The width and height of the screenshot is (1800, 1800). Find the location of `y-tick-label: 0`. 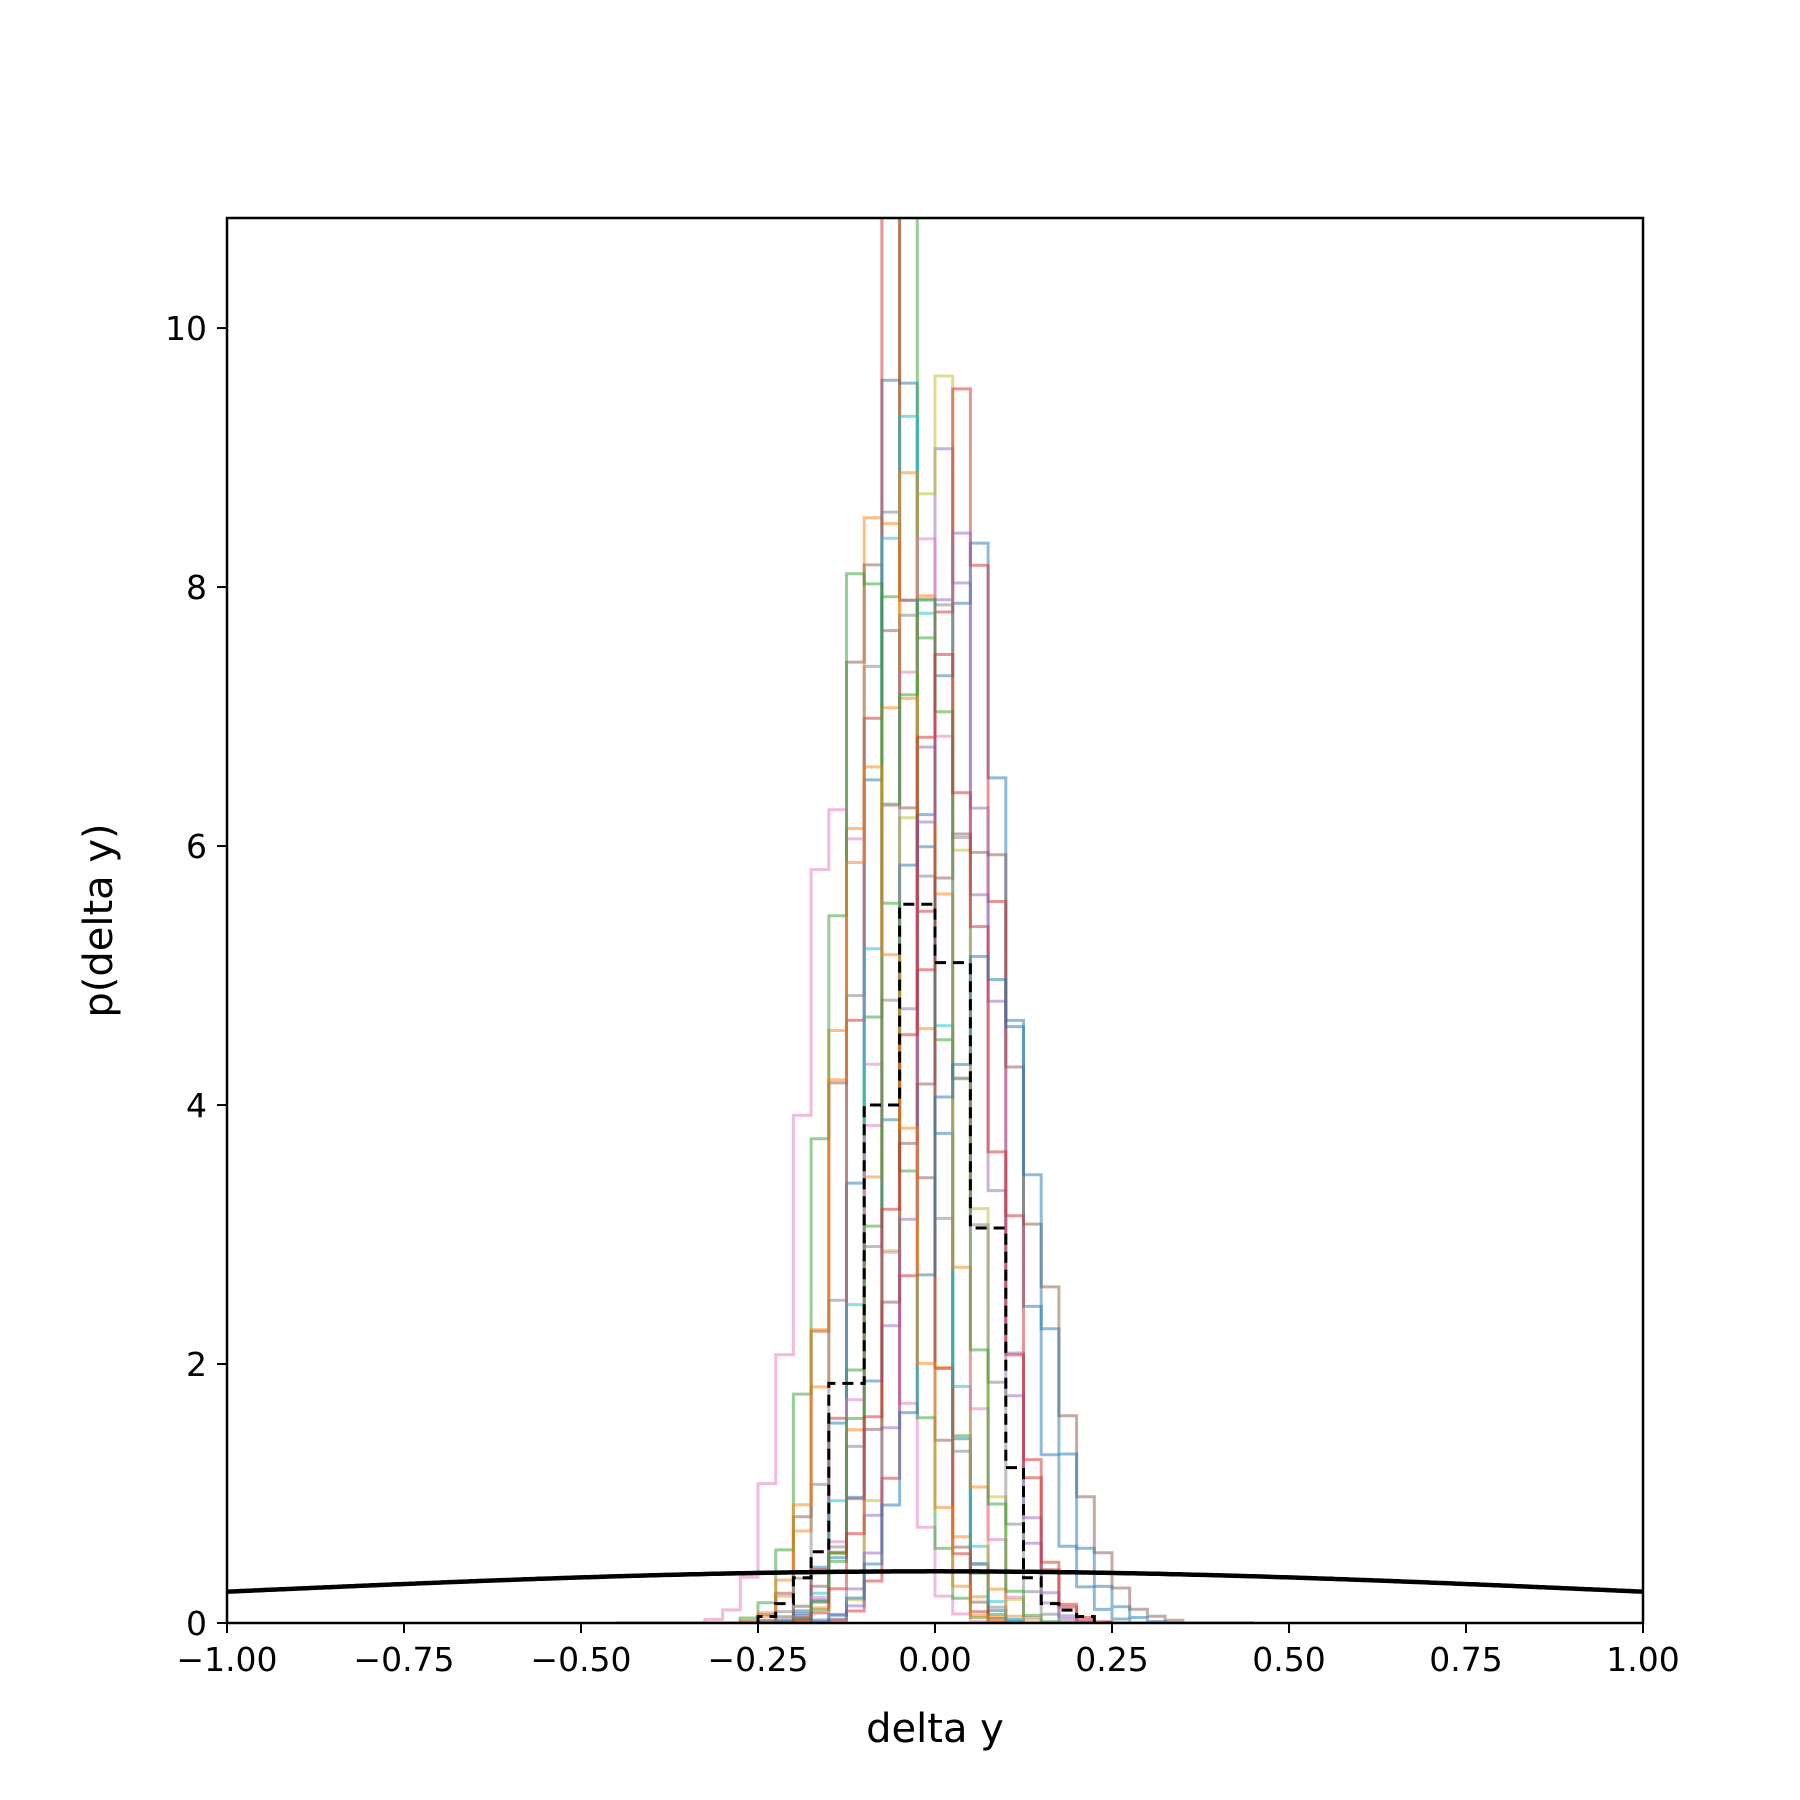

y-tick-label: 0 is located at coordinates (196, 1623).